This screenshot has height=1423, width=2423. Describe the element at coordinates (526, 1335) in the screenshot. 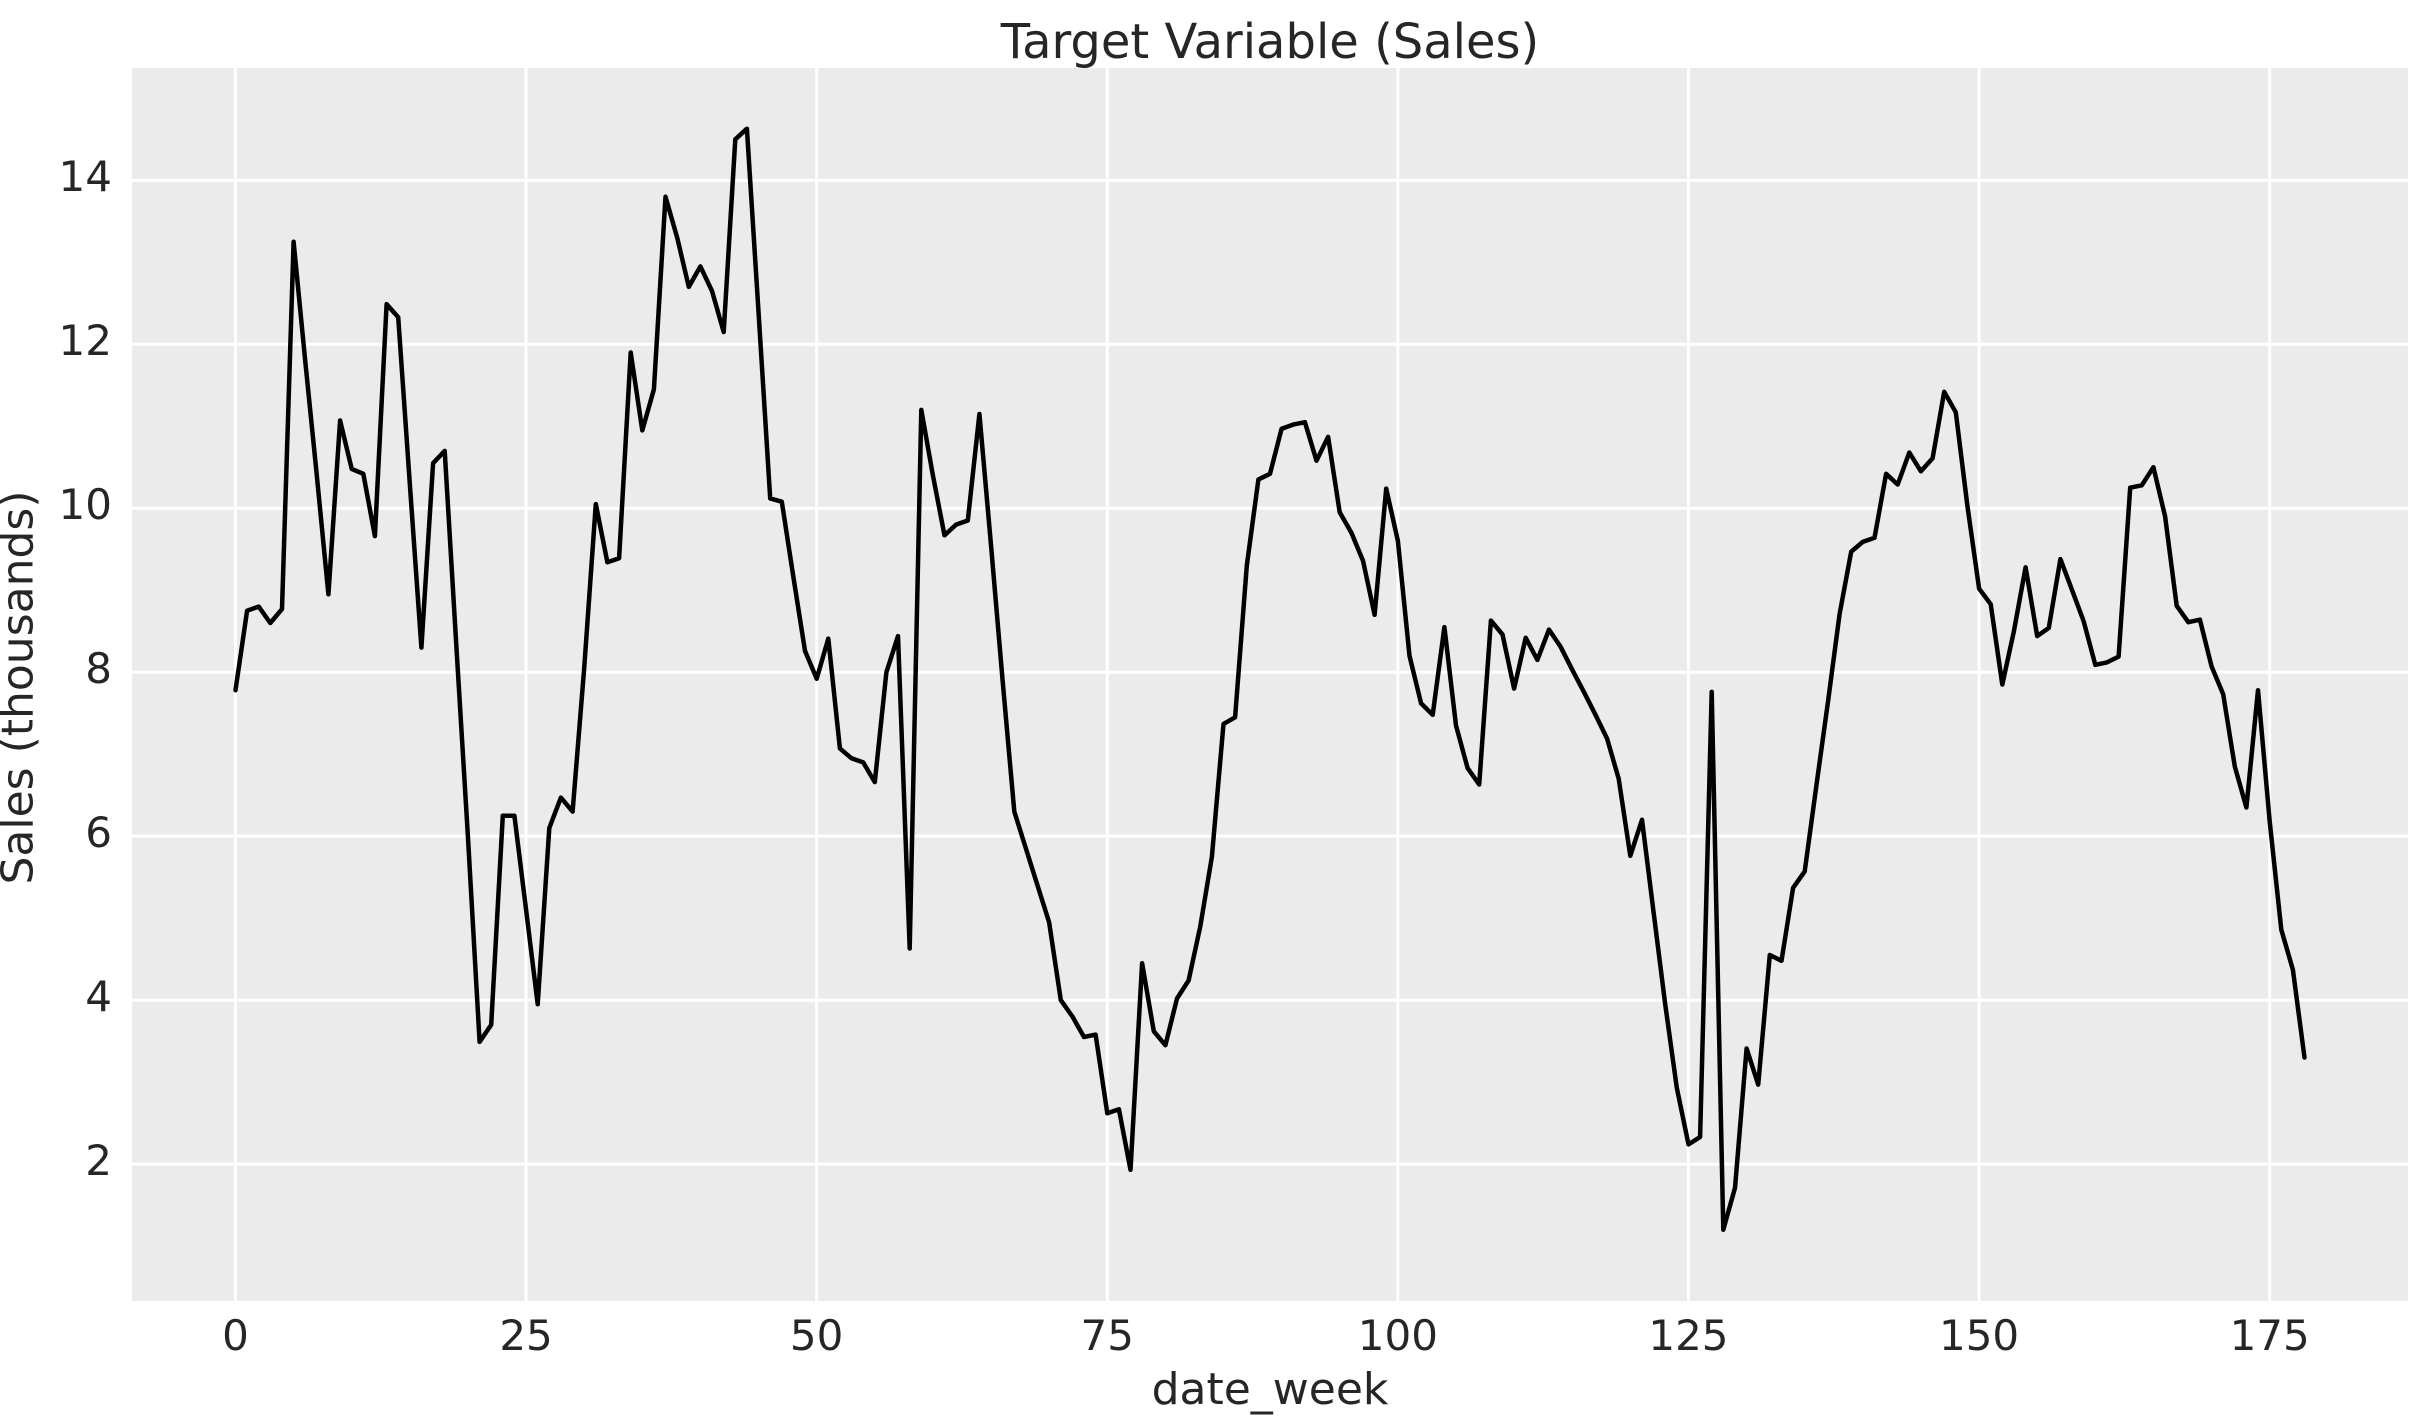

I see `x-tick-label: 25` at that location.